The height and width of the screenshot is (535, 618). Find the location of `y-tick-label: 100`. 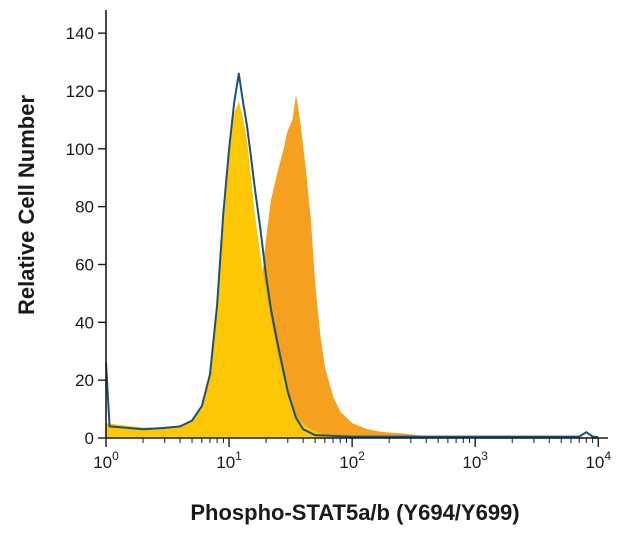

y-tick-label: 100 is located at coordinates (80, 149).